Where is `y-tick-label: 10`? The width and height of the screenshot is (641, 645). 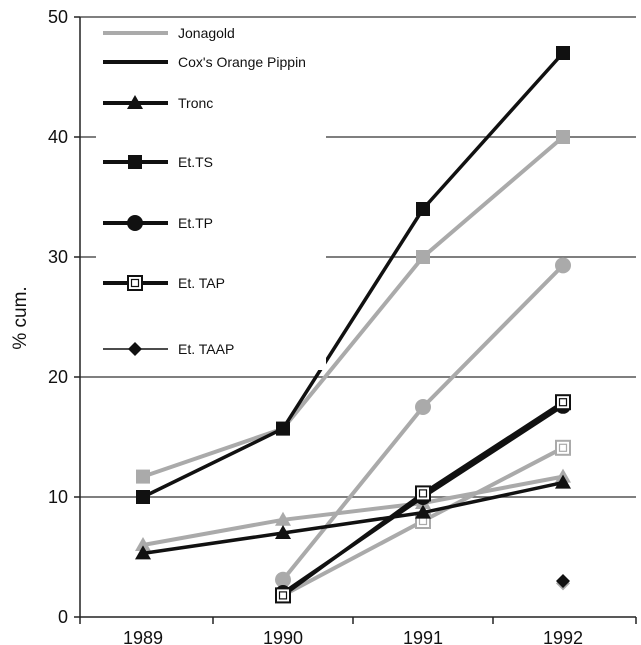 y-tick-label: 10 is located at coordinates (58, 497).